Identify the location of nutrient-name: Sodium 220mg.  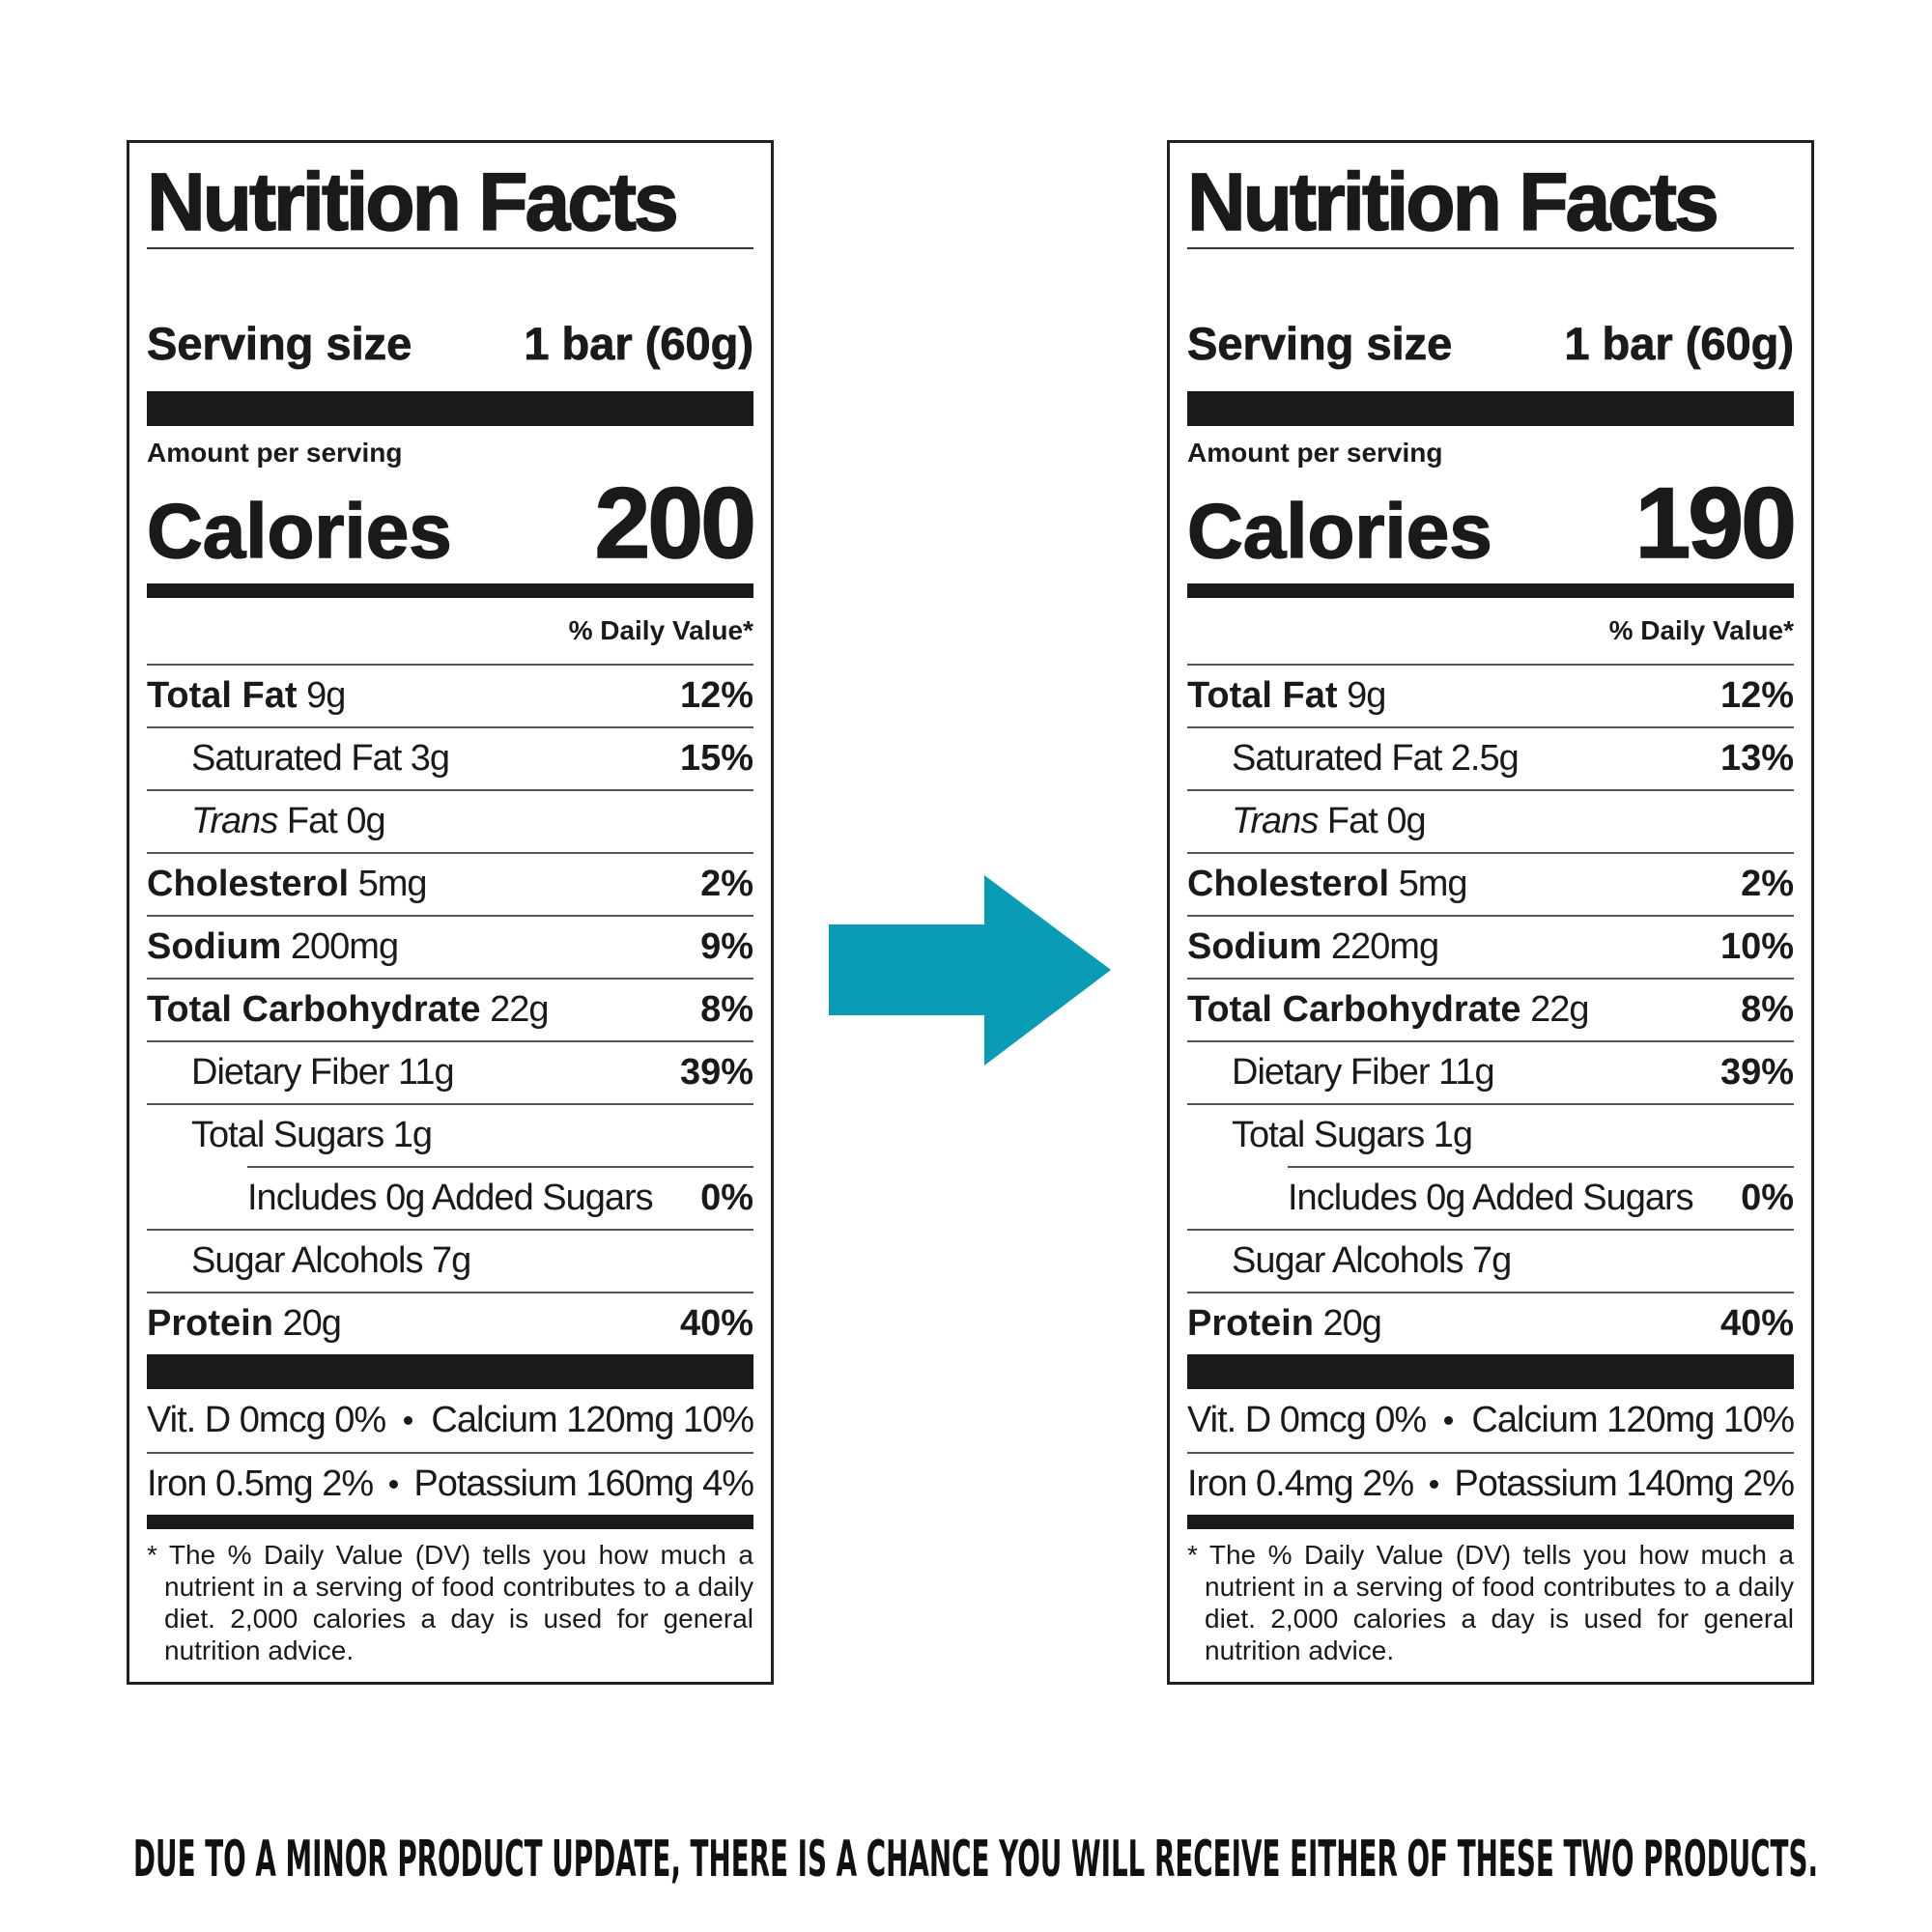
(1313, 947).